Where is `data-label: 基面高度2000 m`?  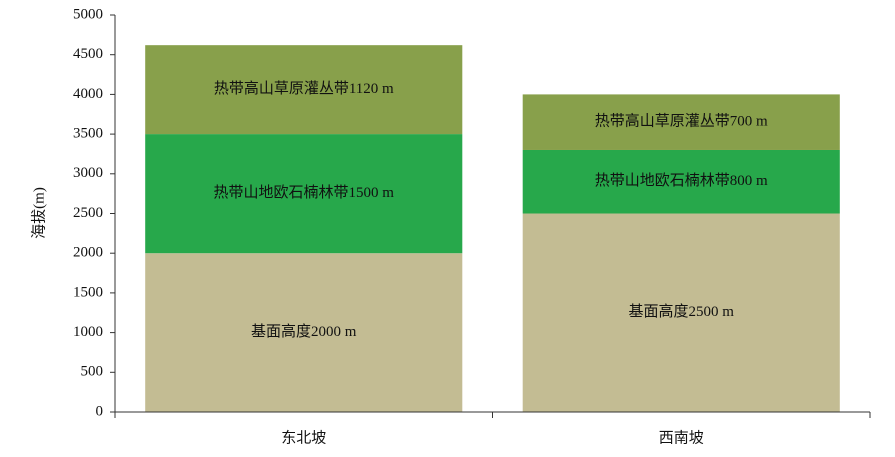 data-label: 基面高度2000 m is located at coordinates (304, 331).